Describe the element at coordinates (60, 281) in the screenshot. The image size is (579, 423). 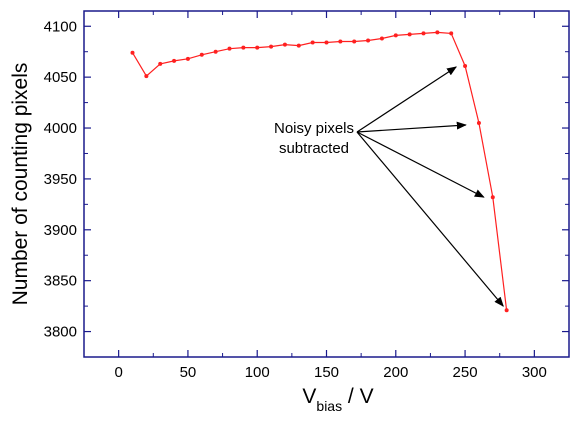
I see `y-tick-label: 3850` at that location.